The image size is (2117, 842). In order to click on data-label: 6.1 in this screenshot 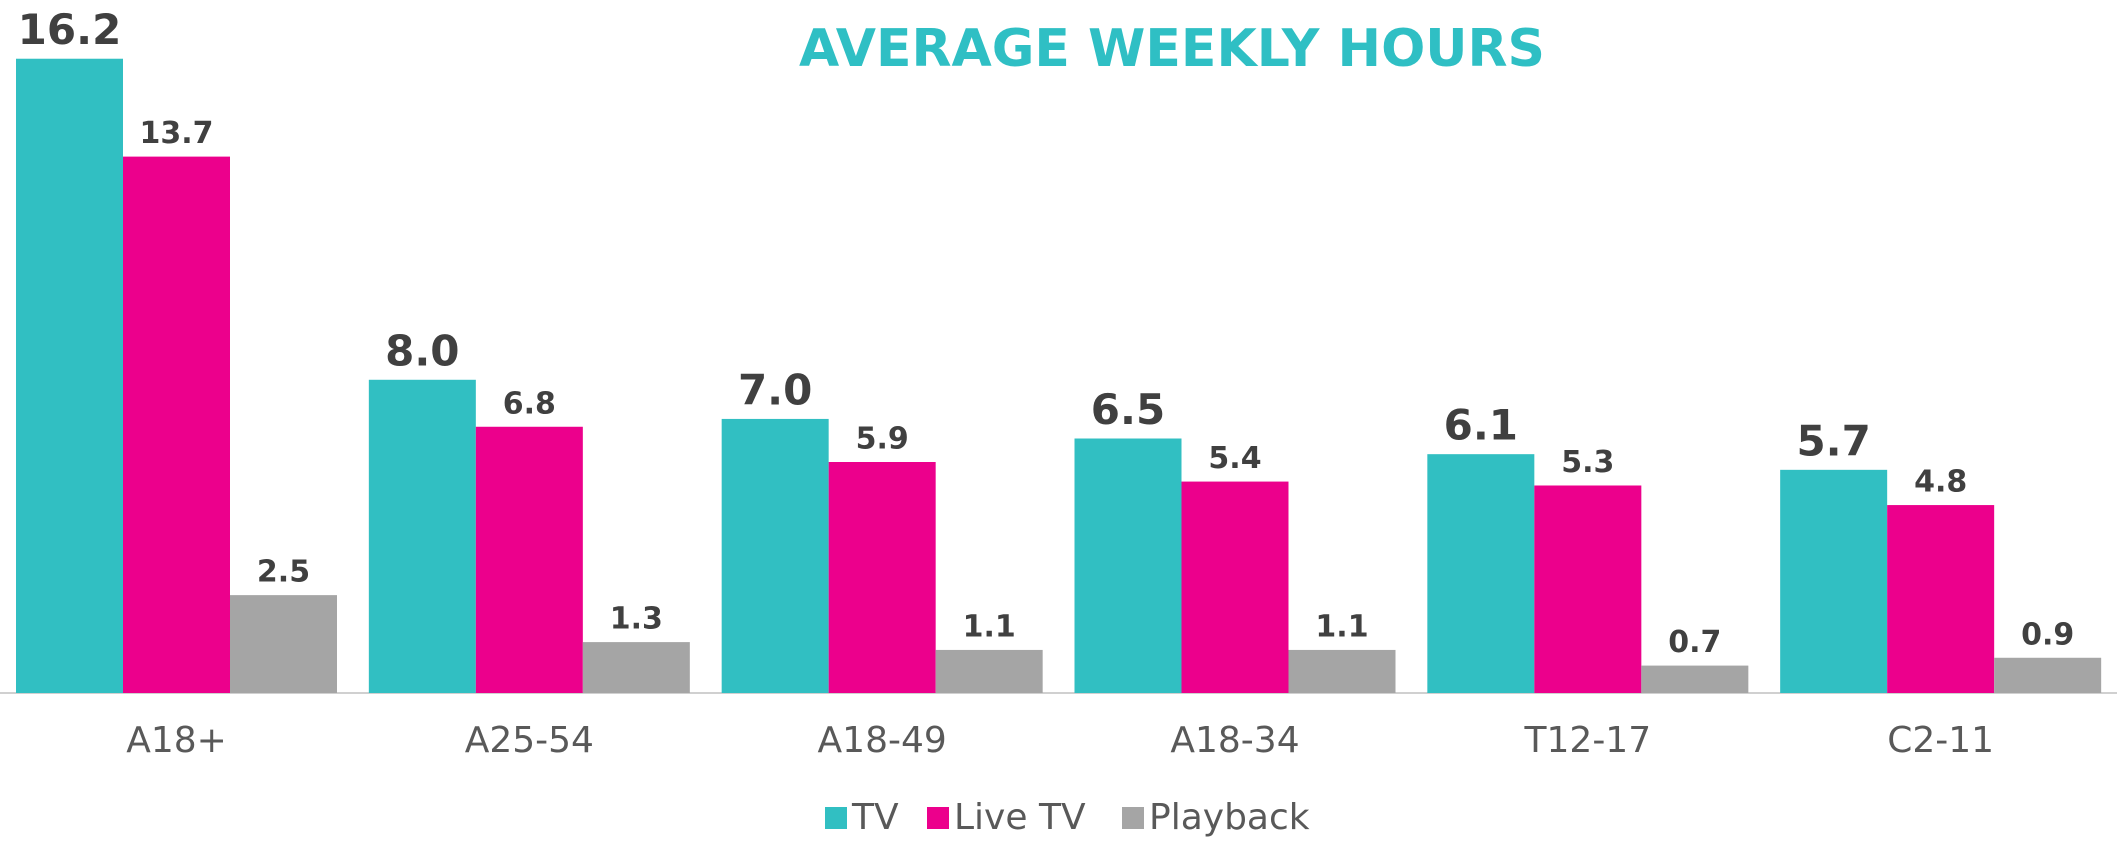, I will do `click(1481, 425)`.